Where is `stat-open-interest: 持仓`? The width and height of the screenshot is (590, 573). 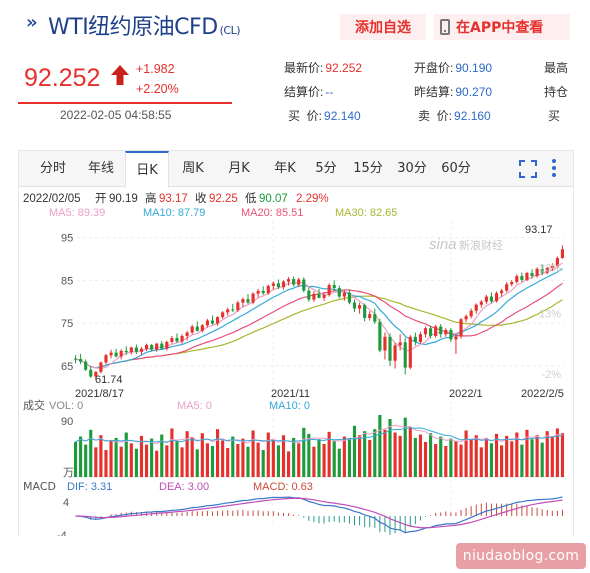
stat-open-interest: 持仓 is located at coordinates (557, 91).